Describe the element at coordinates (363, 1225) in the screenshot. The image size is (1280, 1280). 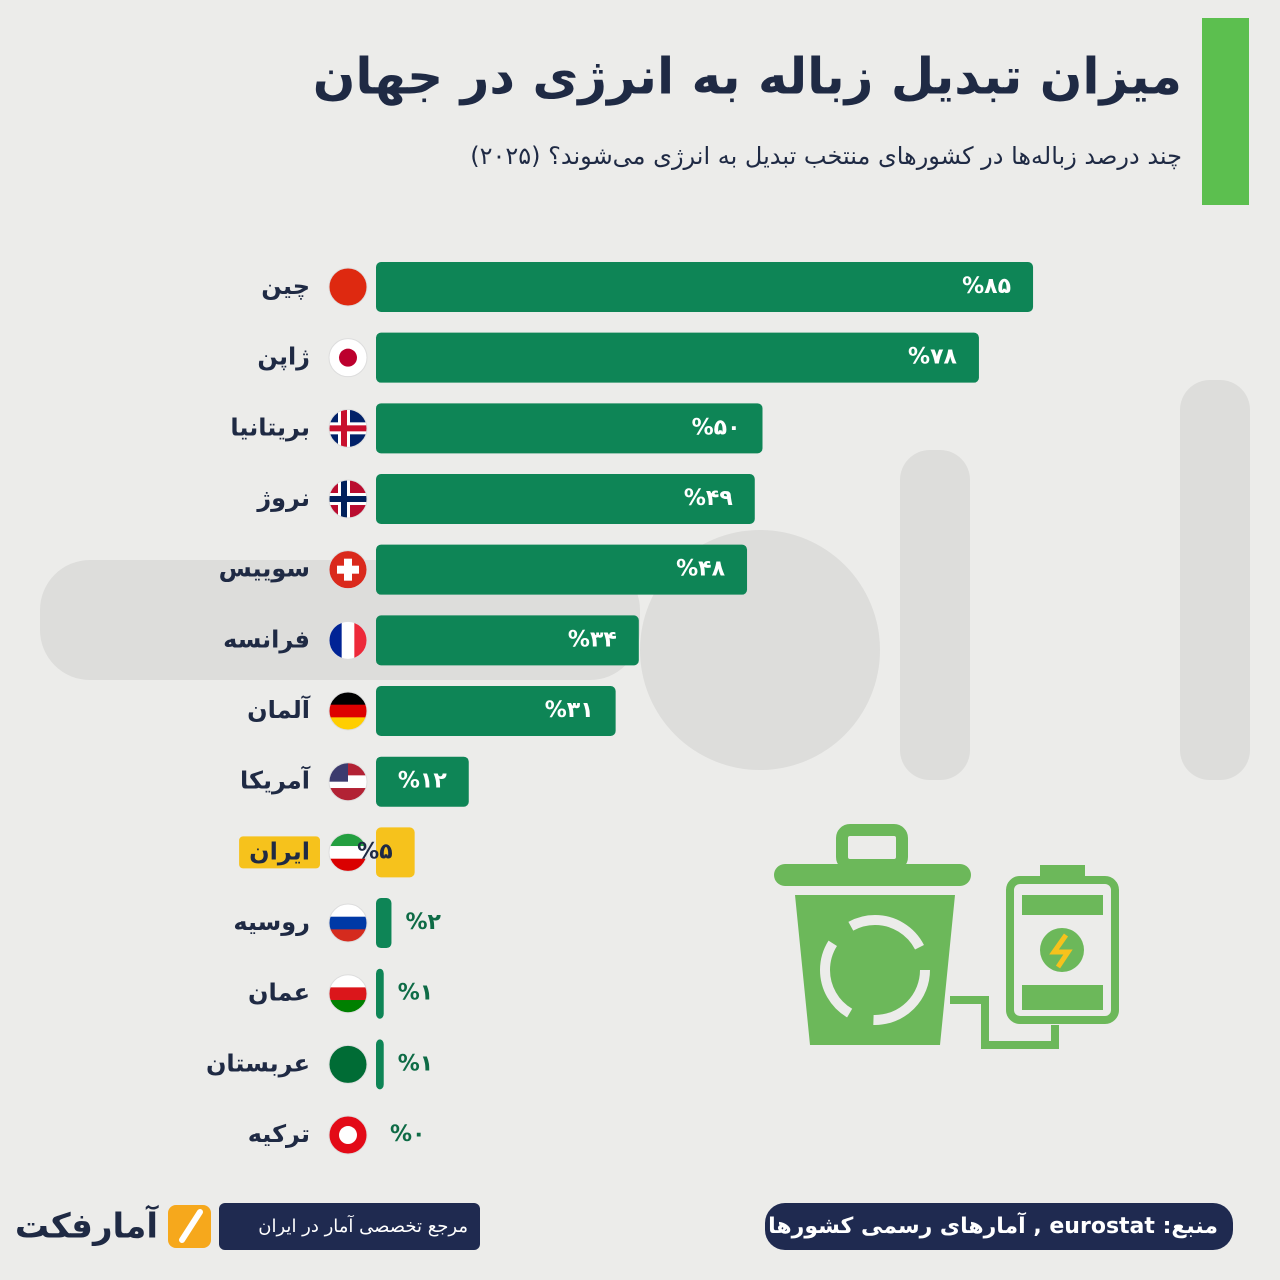
I see `tagline: مرجع تخصصی آمار در ایران` at that location.